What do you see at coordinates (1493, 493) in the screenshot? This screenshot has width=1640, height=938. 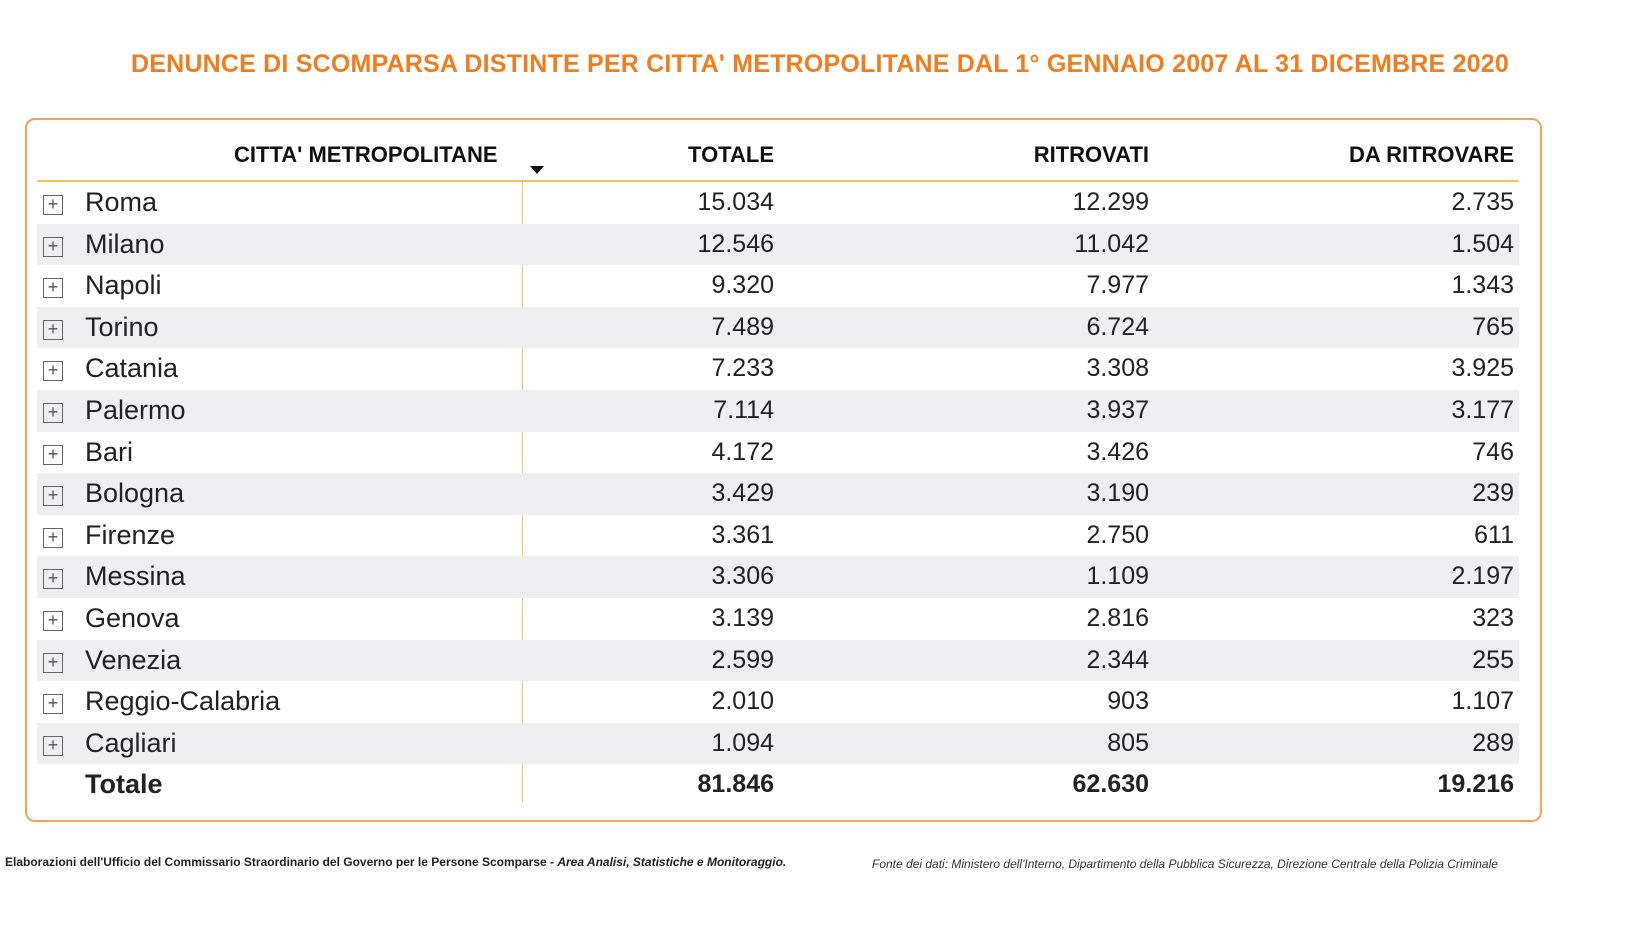 I see `da-ritrovare-cell: 239` at bounding box center [1493, 493].